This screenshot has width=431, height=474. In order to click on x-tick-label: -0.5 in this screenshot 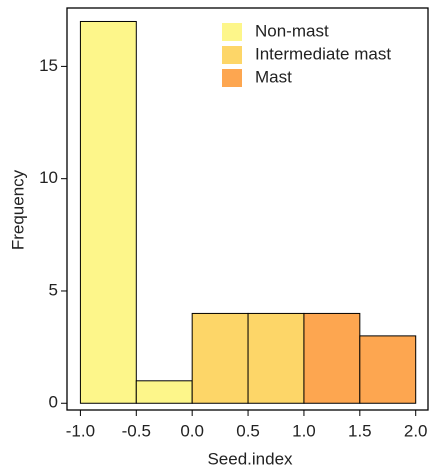, I will do `click(136, 430)`.